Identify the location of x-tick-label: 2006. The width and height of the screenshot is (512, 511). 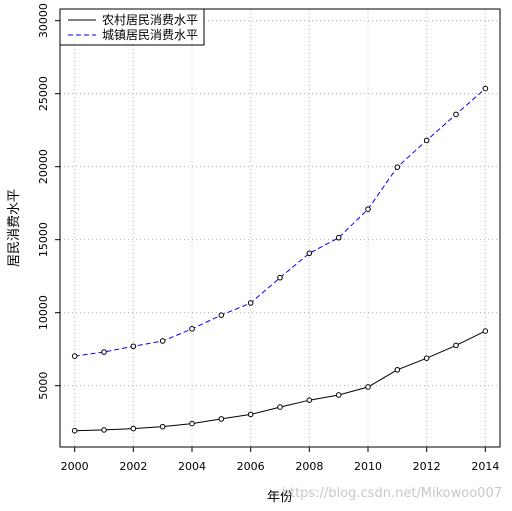
(251, 466).